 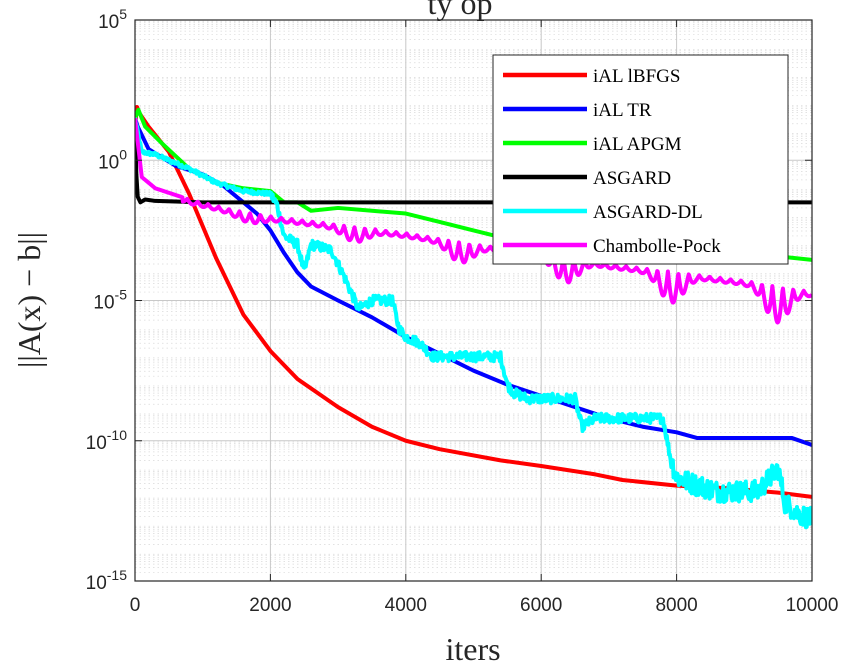 I want to click on y-axis-title: ||A(x) − b||, so click(x=29, y=300).